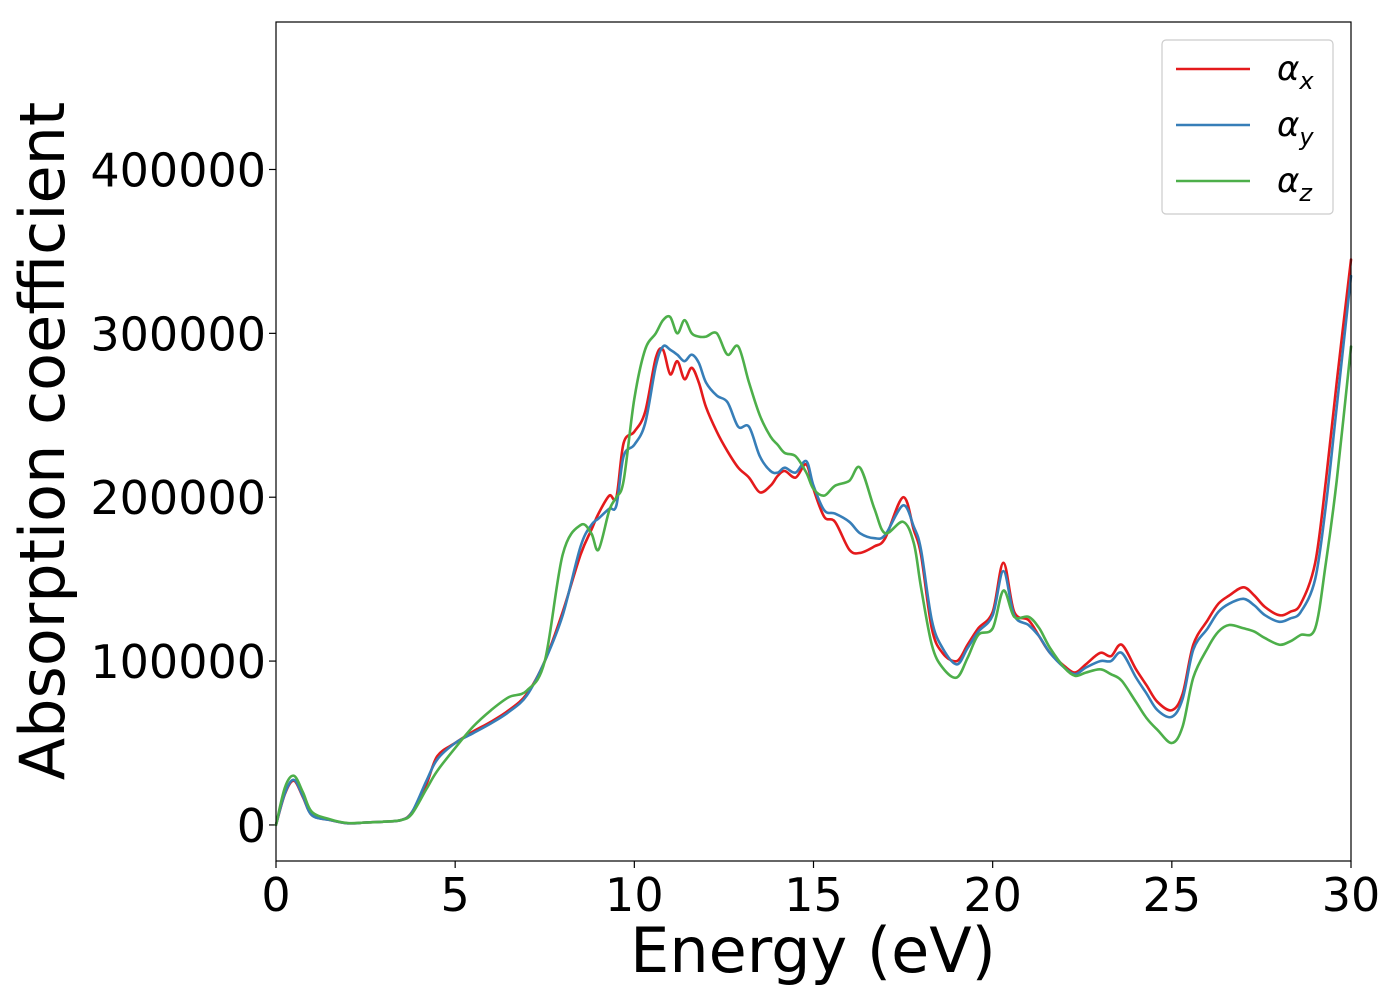  What do you see at coordinates (178, 662) in the screenshot?
I see `y-tick-label: 100000` at bounding box center [178, 662].